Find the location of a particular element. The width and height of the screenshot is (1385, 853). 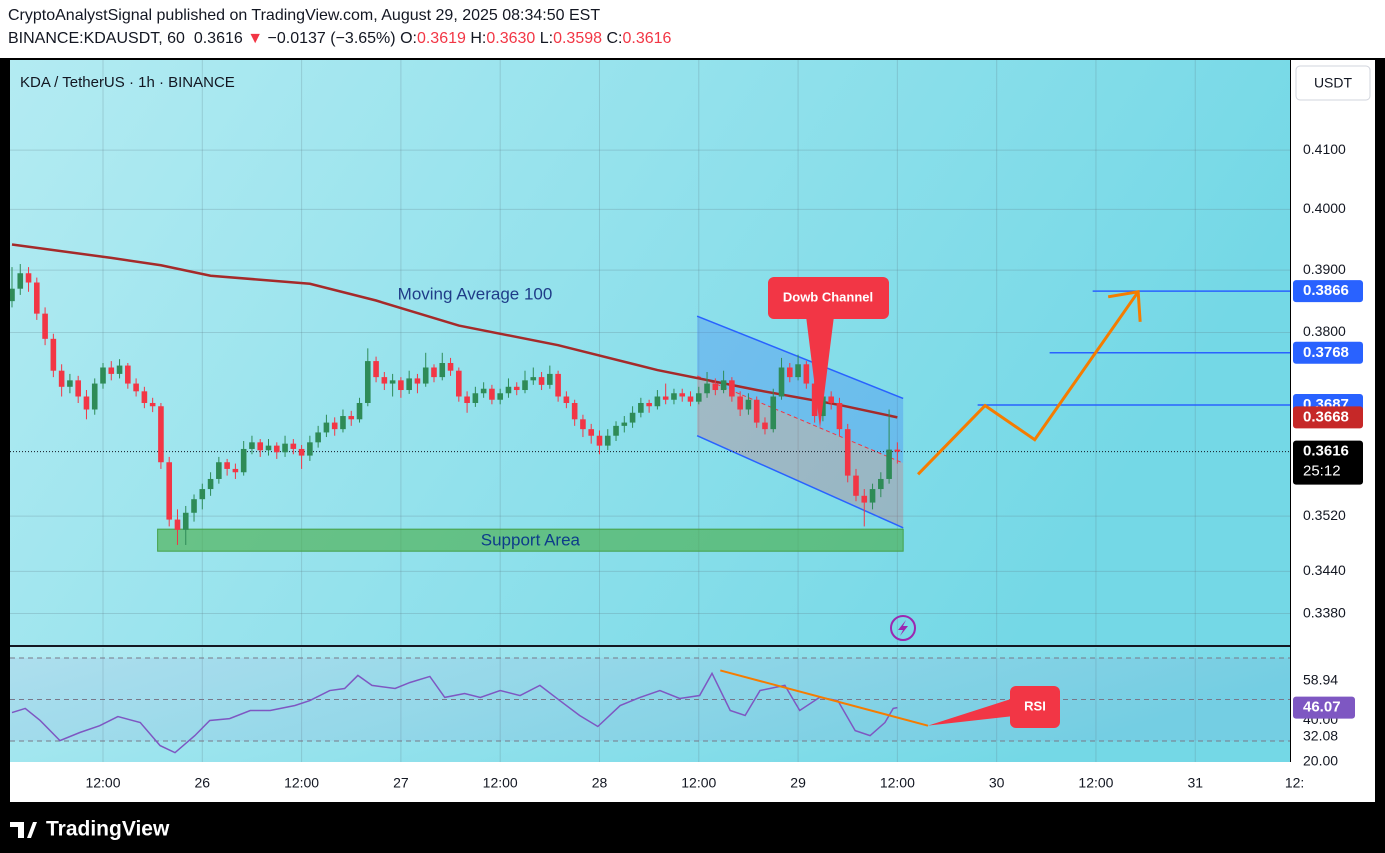

rsi-callout is located at coordinates (1035, 707).